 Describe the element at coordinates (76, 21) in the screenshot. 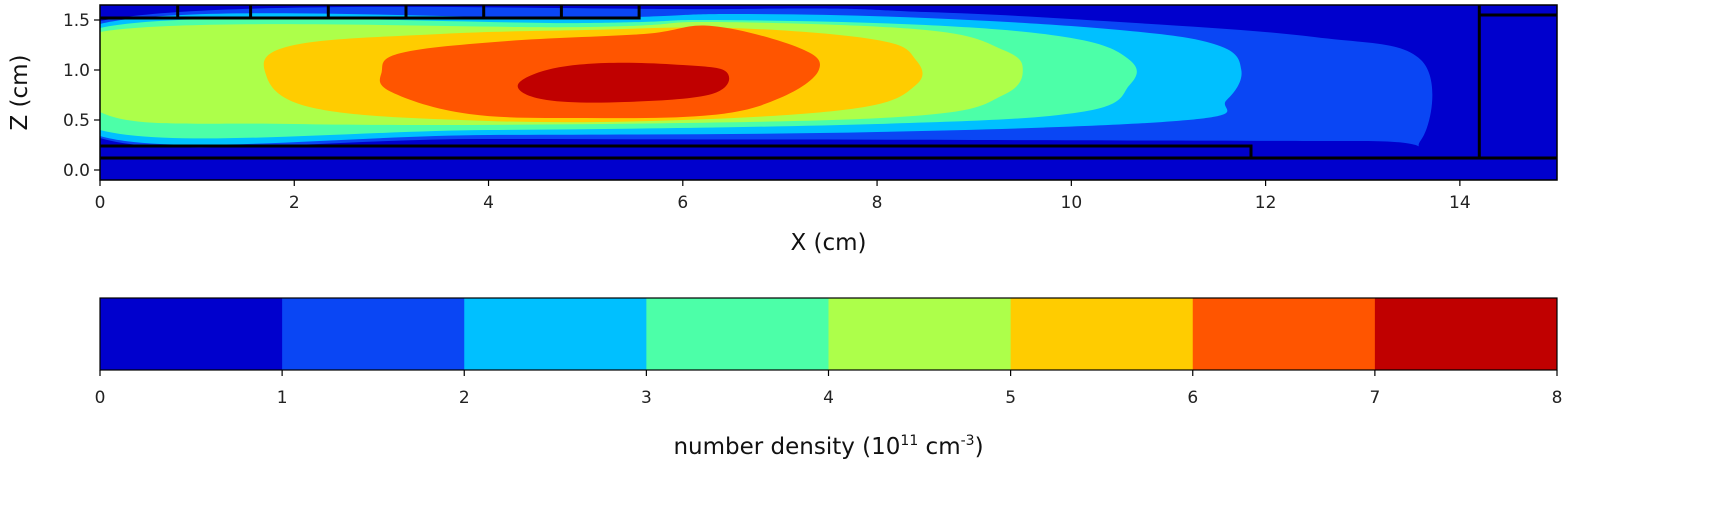

I see `y-tick-label: 1.5` at that location.